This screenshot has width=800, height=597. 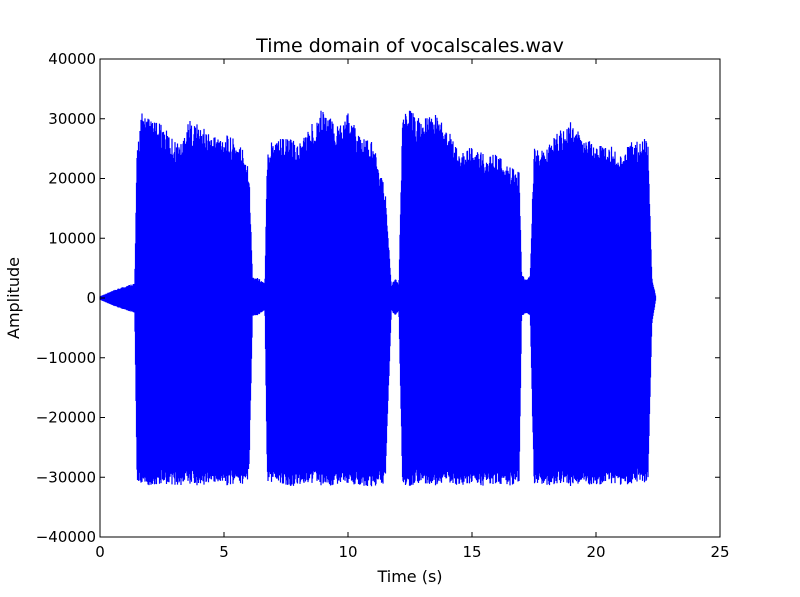 I want to click on y-tick-label: −20000, so click(x=66, y=418).